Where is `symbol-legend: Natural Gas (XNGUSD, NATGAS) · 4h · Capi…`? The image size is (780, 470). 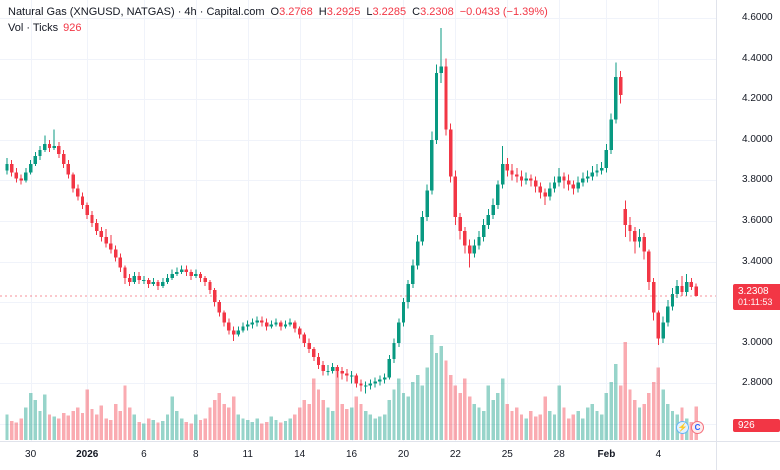
symbol-legend: Natural Gas (XNGUSD, NATGAS) · 4h · Capi… is located at coordinates (278, 12).